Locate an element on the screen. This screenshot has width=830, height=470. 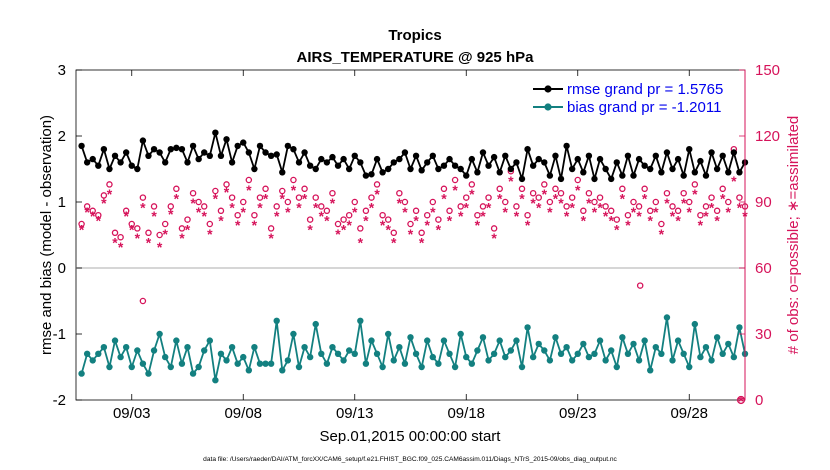
bias-line is located at coordinates (413, 349).